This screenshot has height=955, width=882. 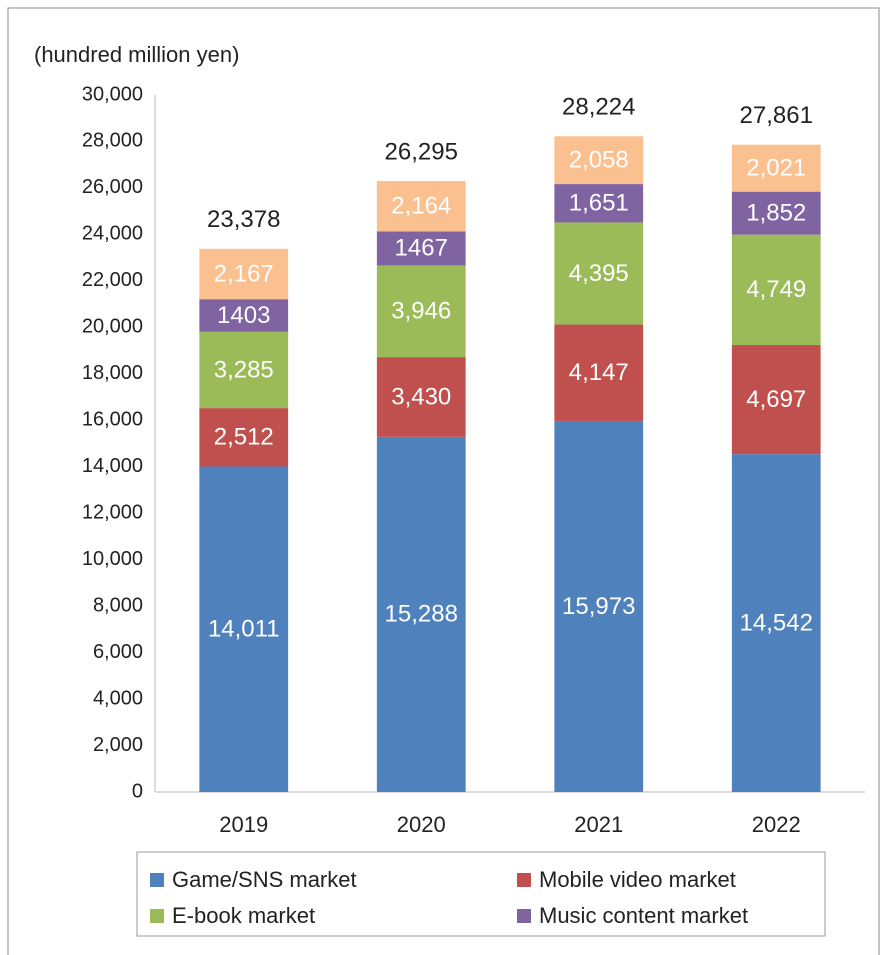 I want to click on data-label: 2,058, so click(x=599, y=160).